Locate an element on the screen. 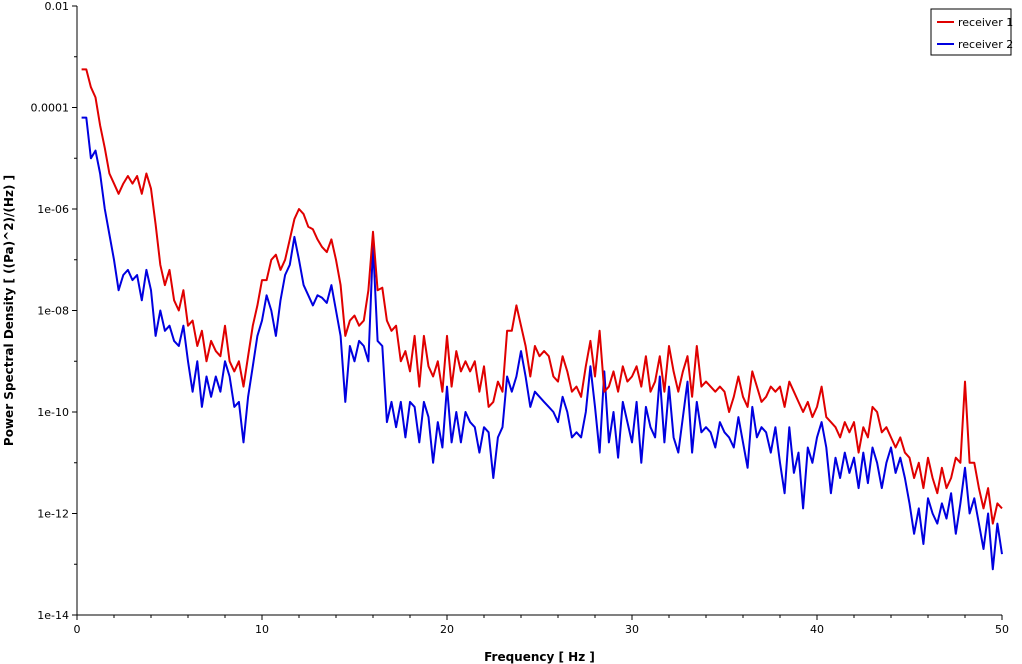  x-tick-label: 0 is located at coordinates (77, 629).